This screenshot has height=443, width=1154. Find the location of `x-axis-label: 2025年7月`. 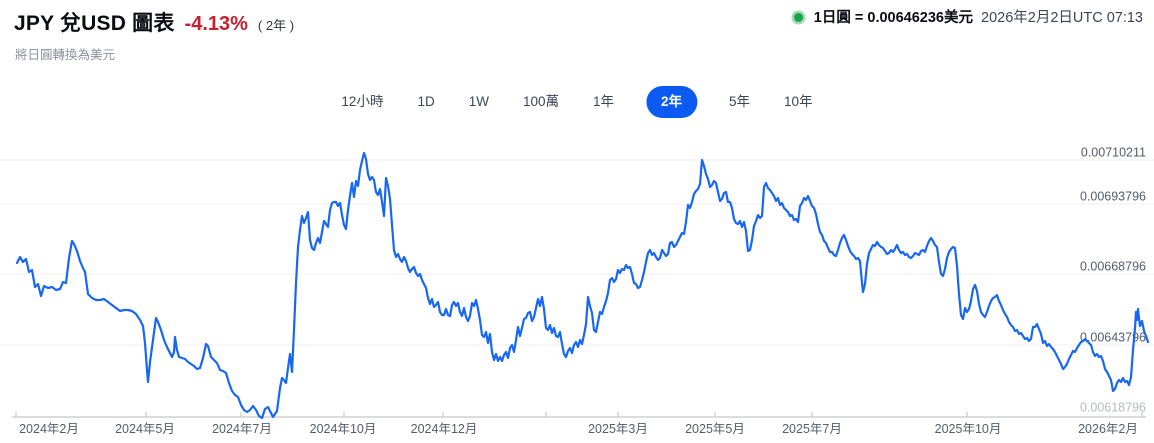

x-axis-label: 2025年7月 is located at coordinates (812, 429).